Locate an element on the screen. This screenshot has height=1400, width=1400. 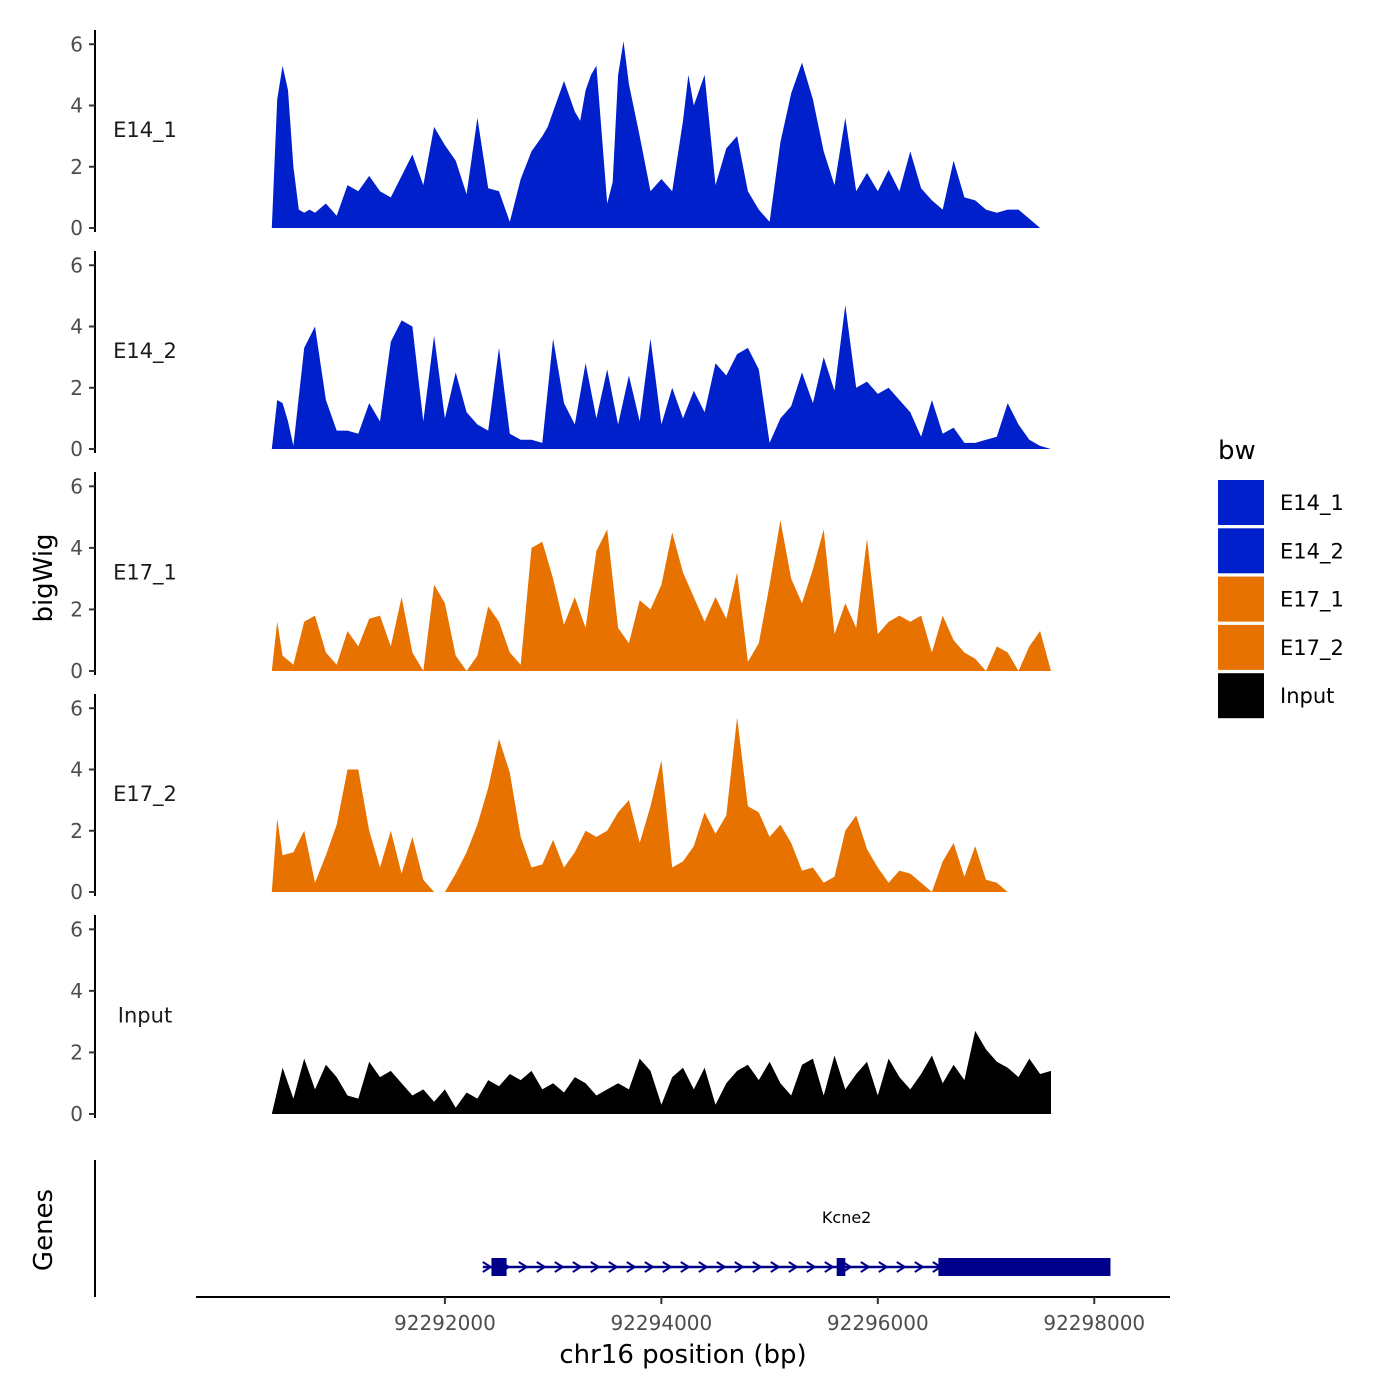
track-label: E17_2 is located at coordinates (145, 794).